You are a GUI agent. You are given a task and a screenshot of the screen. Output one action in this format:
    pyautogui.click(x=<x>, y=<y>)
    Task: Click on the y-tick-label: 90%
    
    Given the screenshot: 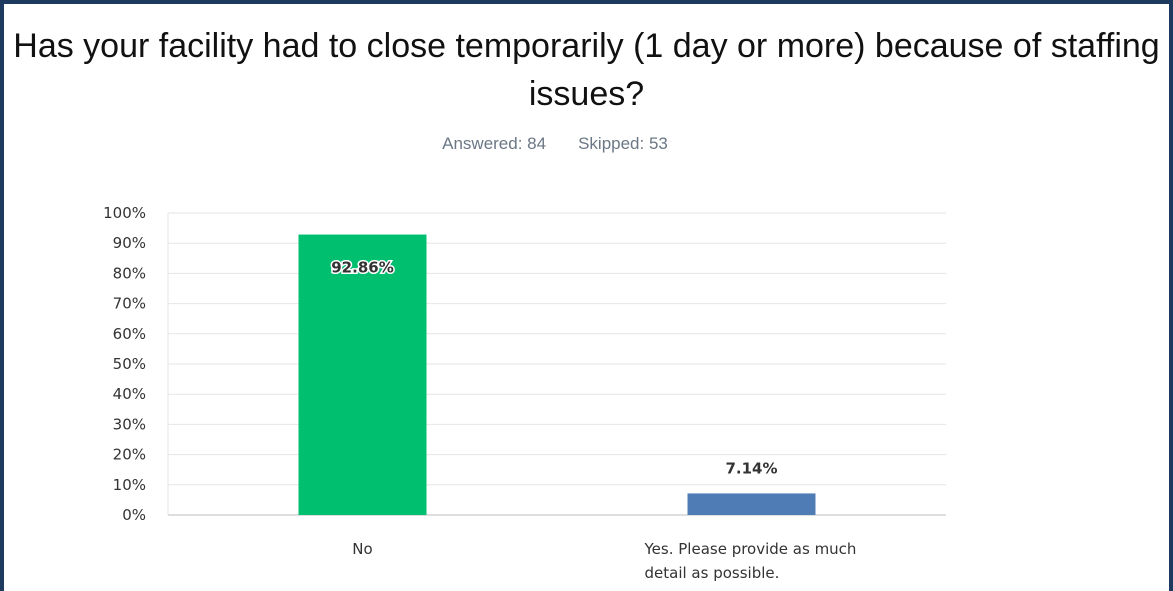 What is the action you would take?
    pyautogui.click(x=129, y=243)
    